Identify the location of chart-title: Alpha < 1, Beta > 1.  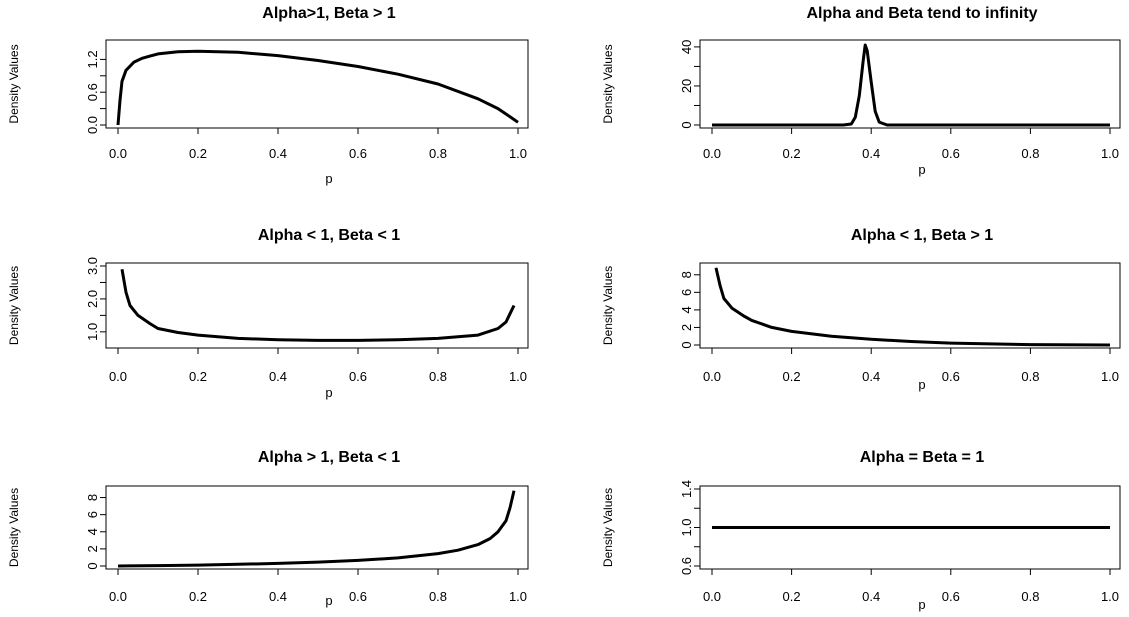
(922, 235).